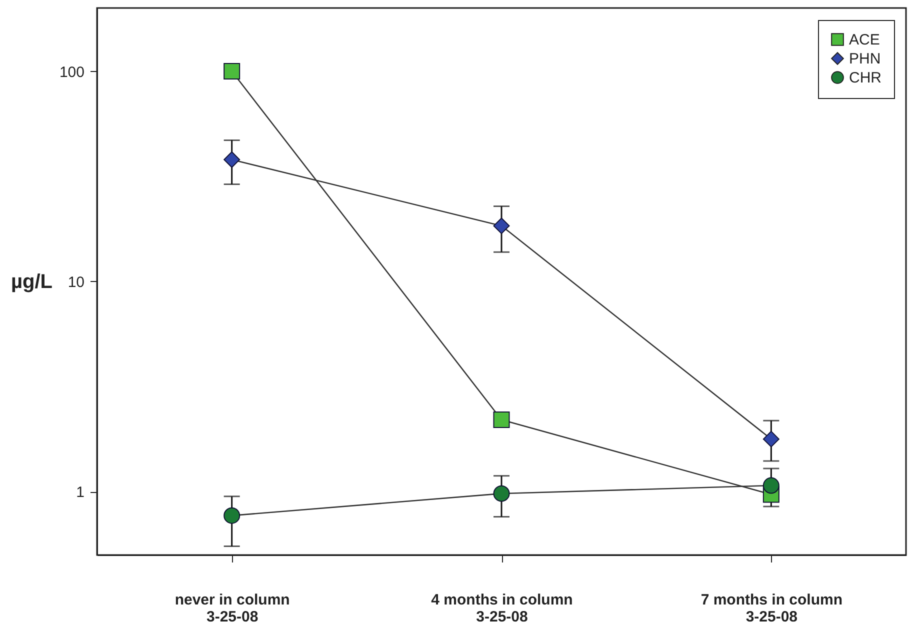 The image size is (908, 628). What do you see at coordinates (502, 609) in the screenshot?
I see `x-tick-label: 4 months in column 3-25-08` at bounding box center [502, 609].